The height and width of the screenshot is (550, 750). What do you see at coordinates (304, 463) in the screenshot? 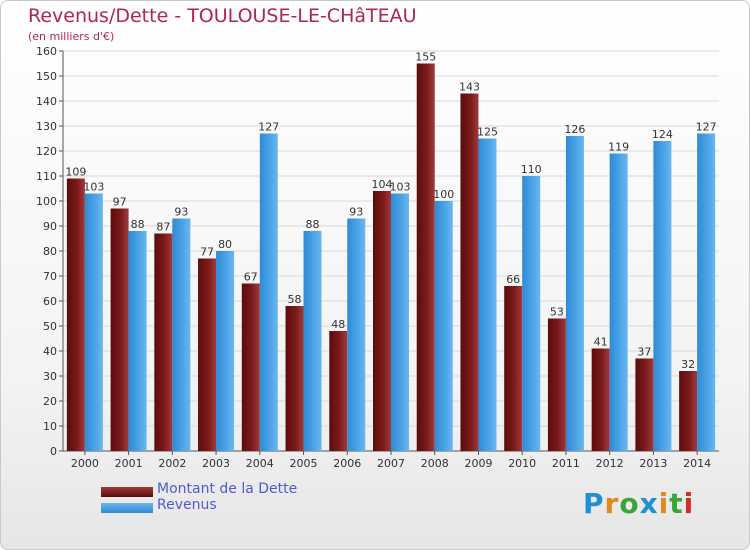
I see `x-tick-label: 2005` at bounding box center [304, 463].